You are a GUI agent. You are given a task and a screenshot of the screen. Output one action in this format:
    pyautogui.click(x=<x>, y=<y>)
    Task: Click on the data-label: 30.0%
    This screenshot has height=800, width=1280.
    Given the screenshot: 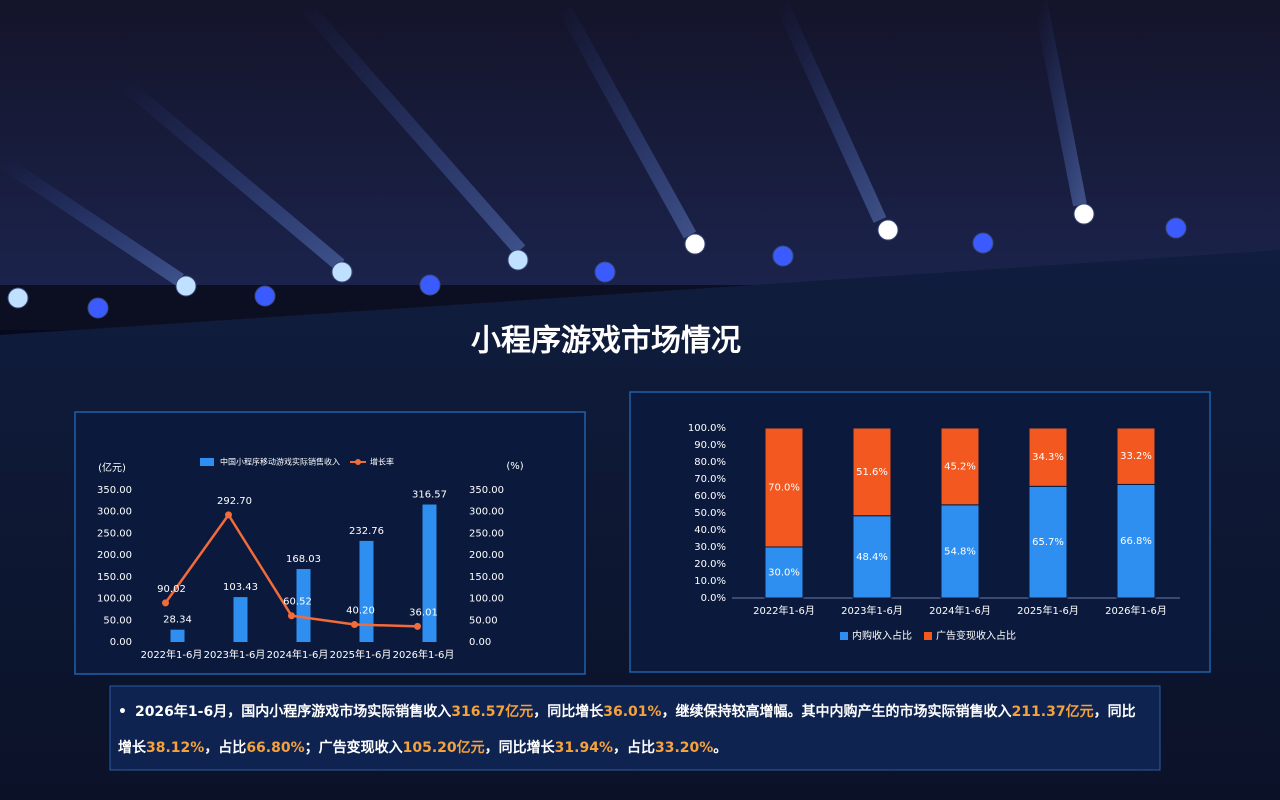 What is the action you would take?
    pyautogui.click(x=784, y=573)
    